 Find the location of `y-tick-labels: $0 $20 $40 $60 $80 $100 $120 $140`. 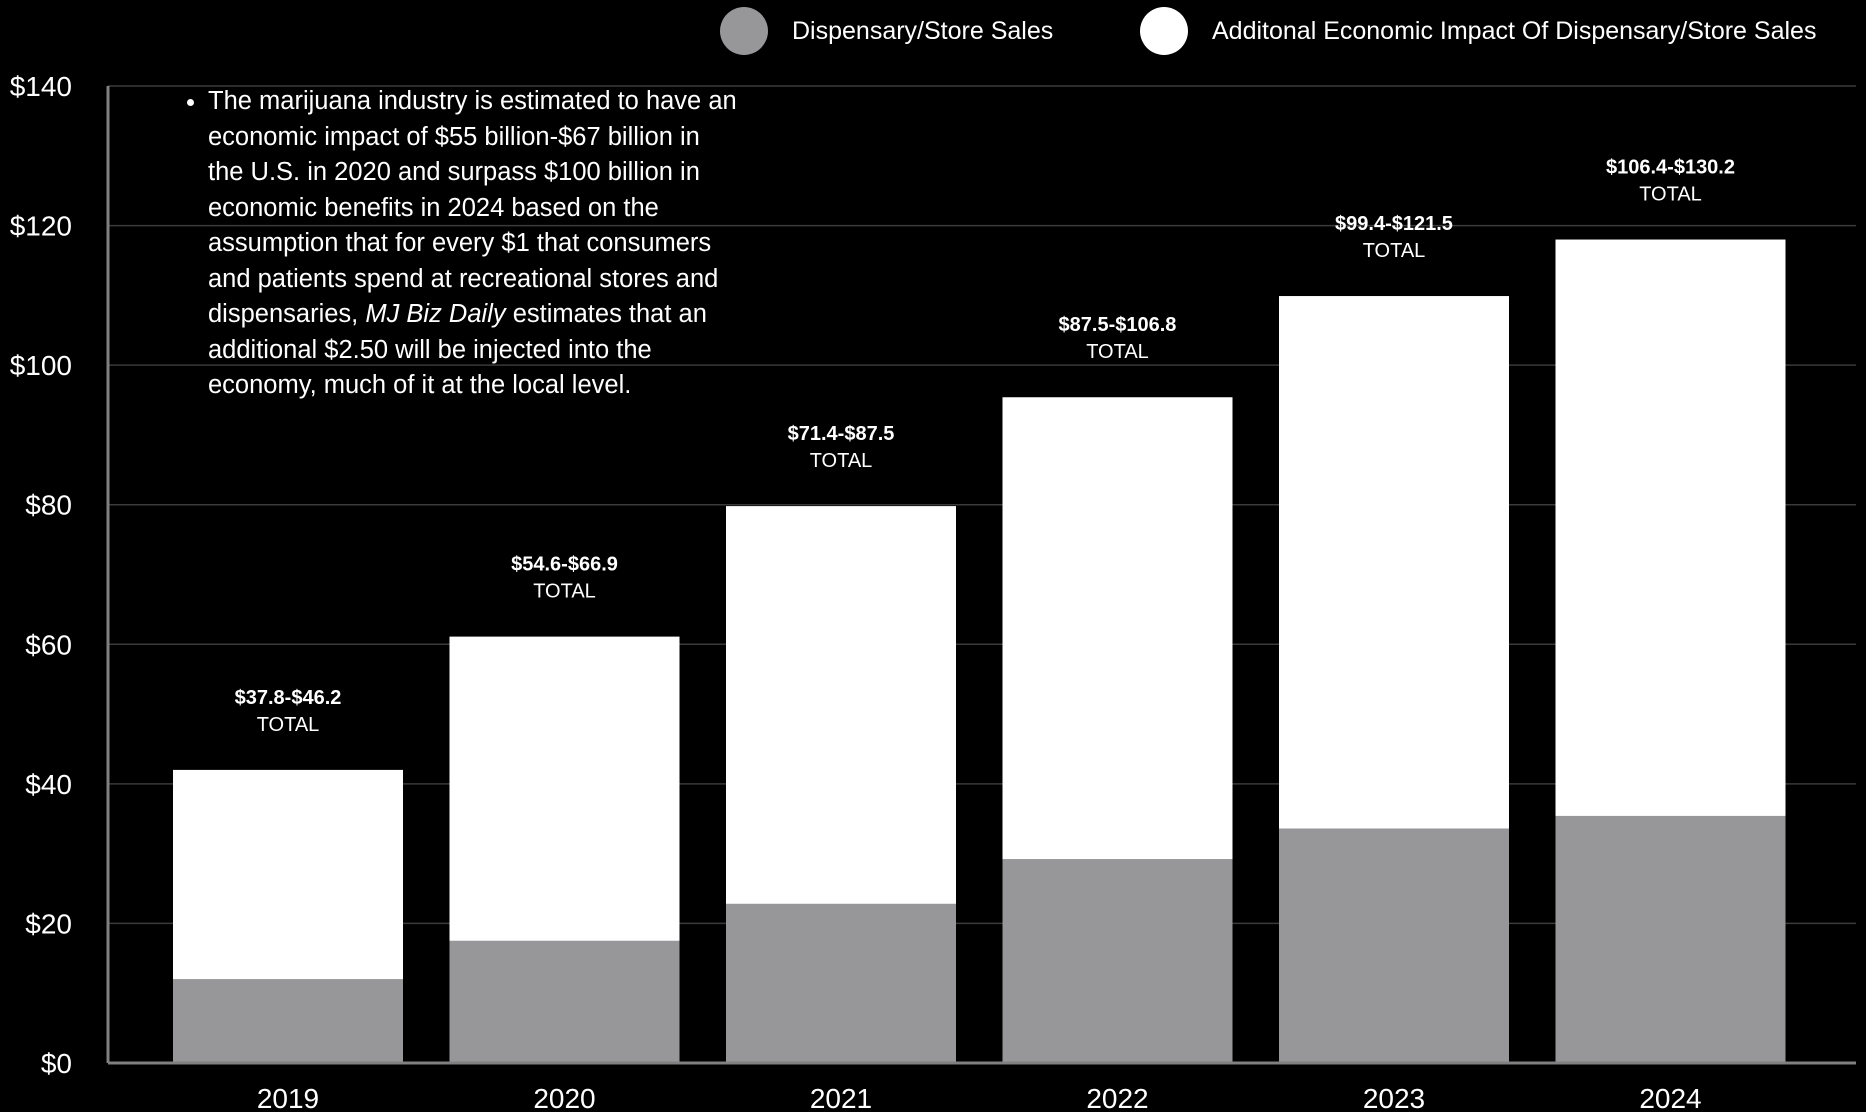

y-tick-labels: $0 $20 $40 $60 $80 $100 $120 $140 is located at coordinates (41, 575).